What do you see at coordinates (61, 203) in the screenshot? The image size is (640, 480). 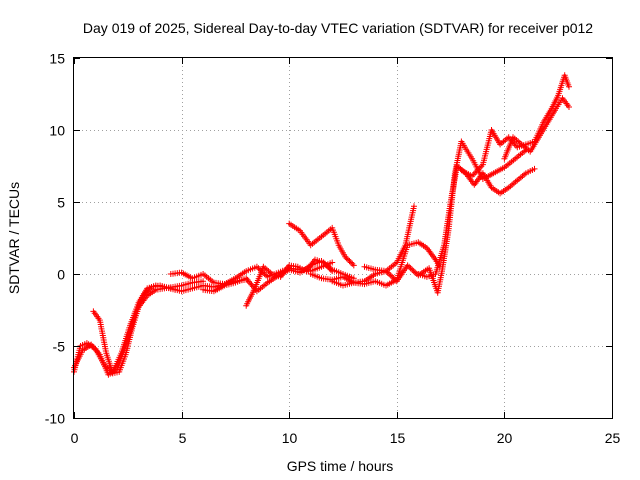 I see `y-tick-label: 5` at bounding box center [61, 203].